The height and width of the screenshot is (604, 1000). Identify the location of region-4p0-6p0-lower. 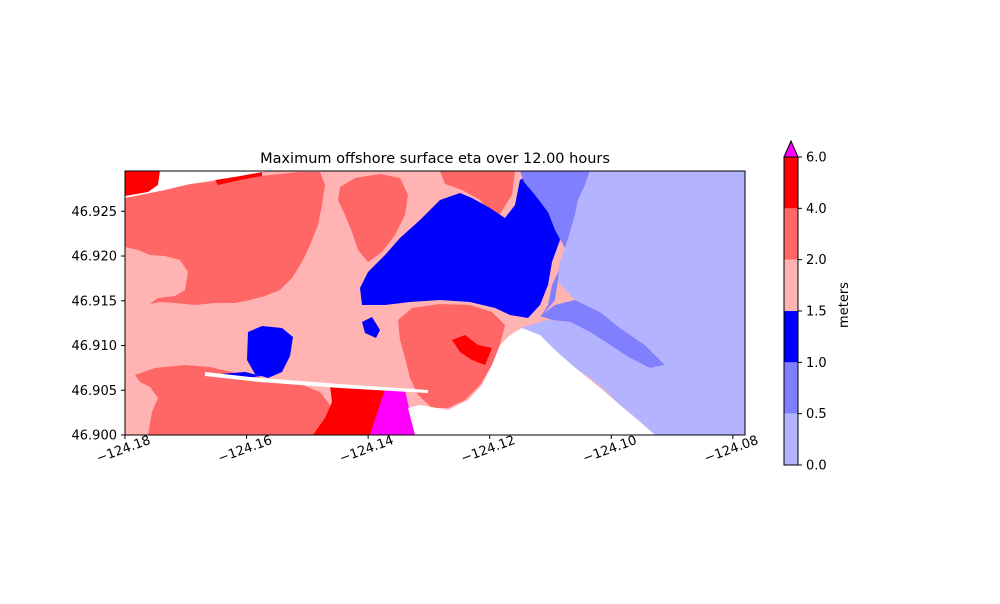
(349, 410).